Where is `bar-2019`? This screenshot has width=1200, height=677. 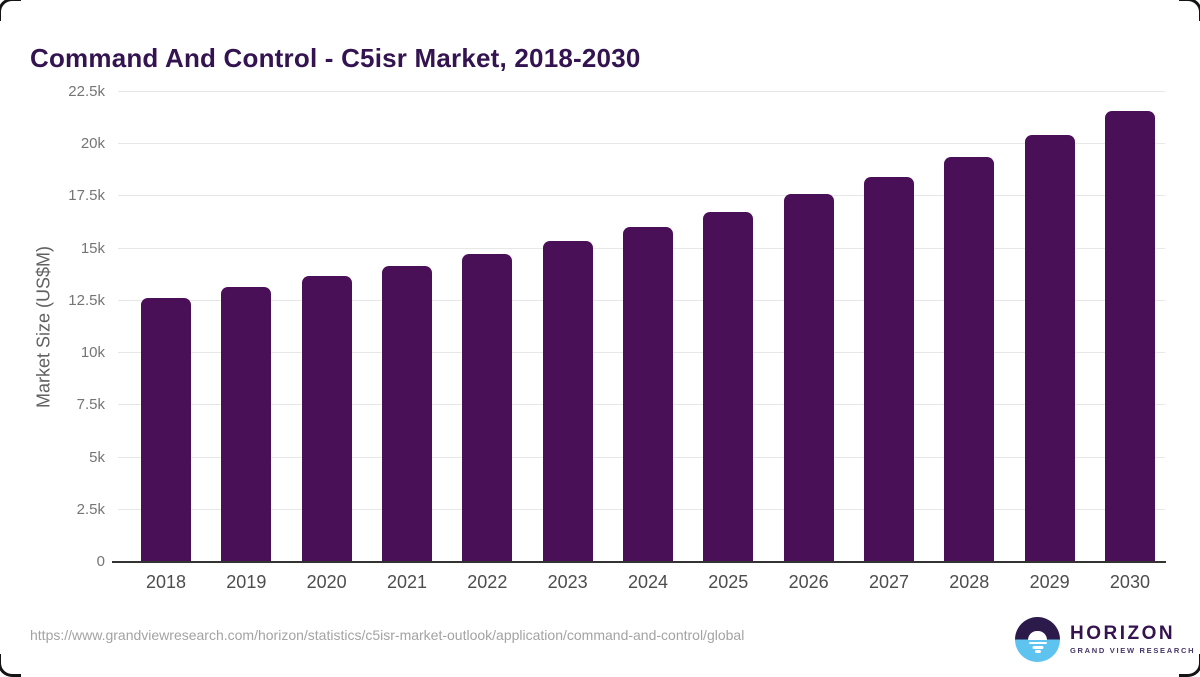
bar-2019 is located at coordinates (246, 424).